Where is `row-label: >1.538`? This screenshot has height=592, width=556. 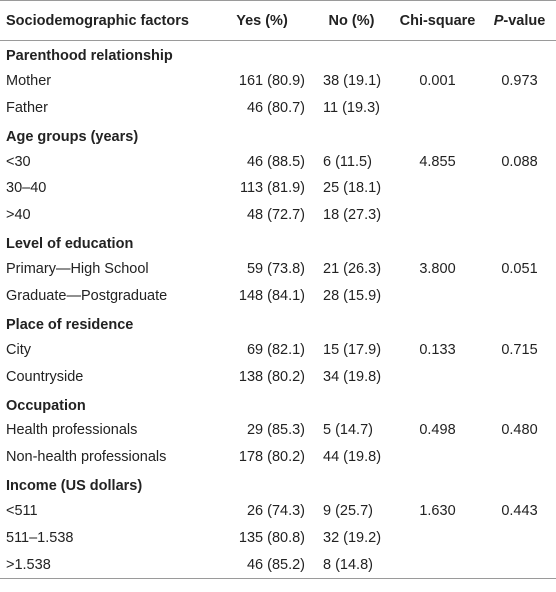
row-label: >1.538 is located at coordinates (28, 564).